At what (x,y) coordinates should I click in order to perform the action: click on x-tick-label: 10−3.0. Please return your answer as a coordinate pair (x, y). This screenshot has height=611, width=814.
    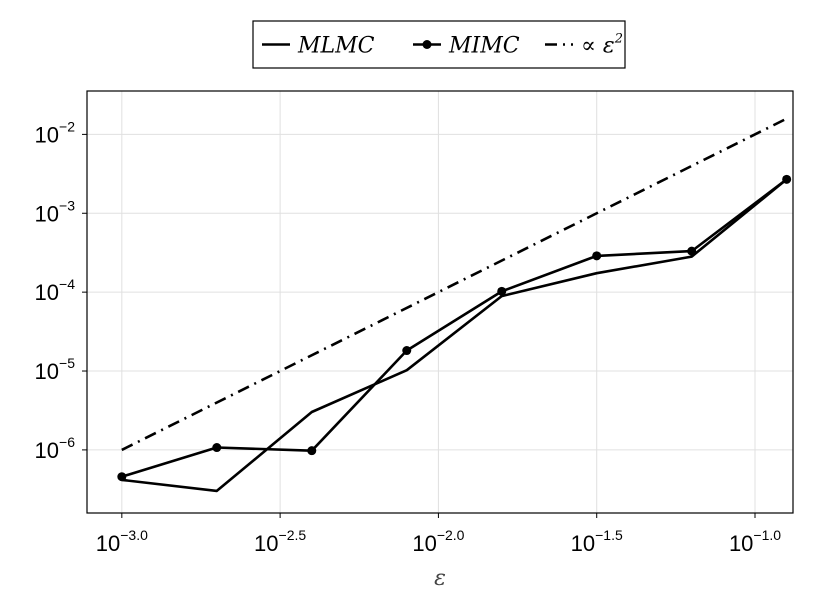
    Looking at the image, I should click on (122, 541).